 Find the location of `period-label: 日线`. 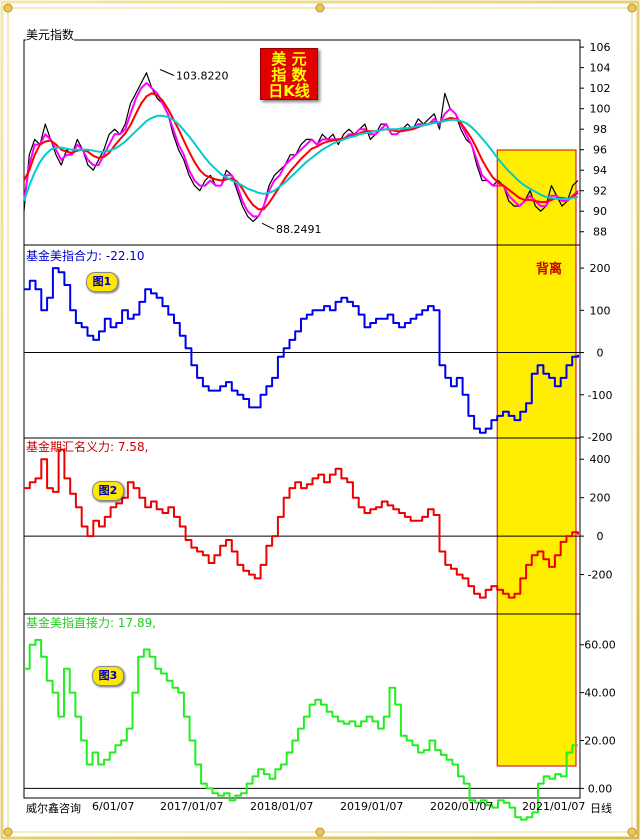

period-label: 日线 is located at coordinates (601, 808).